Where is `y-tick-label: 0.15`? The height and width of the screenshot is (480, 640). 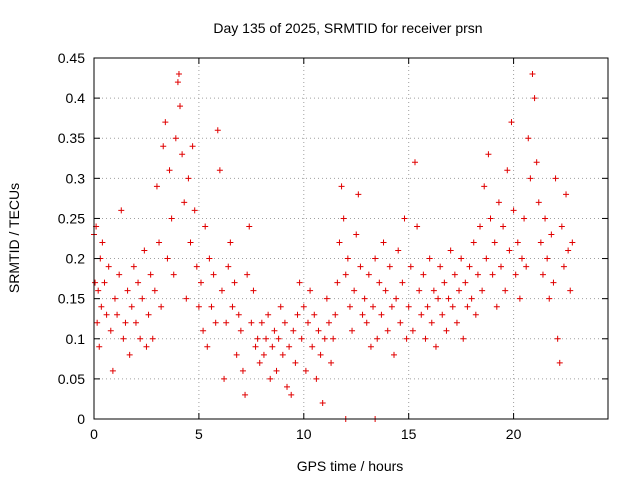
y-tick-label: 0.15 is located at coordinates (71, 299).